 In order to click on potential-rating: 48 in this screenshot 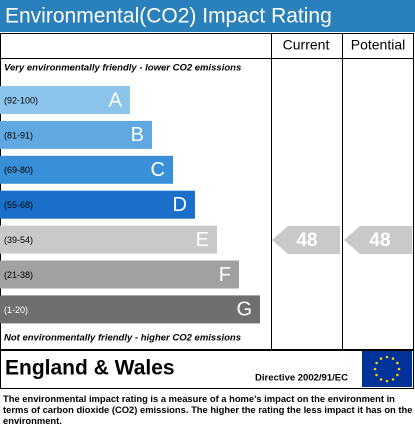, I will do `click(379, 240)`.